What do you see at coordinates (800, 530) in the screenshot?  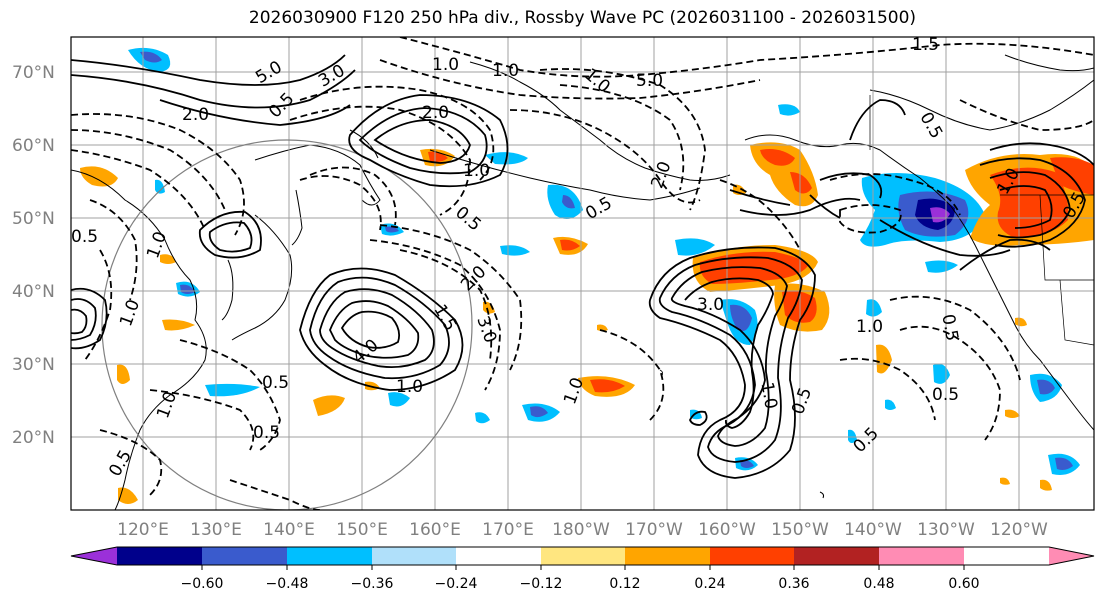 I see `lon-label: 150°W` at bounding box center [800, 530].